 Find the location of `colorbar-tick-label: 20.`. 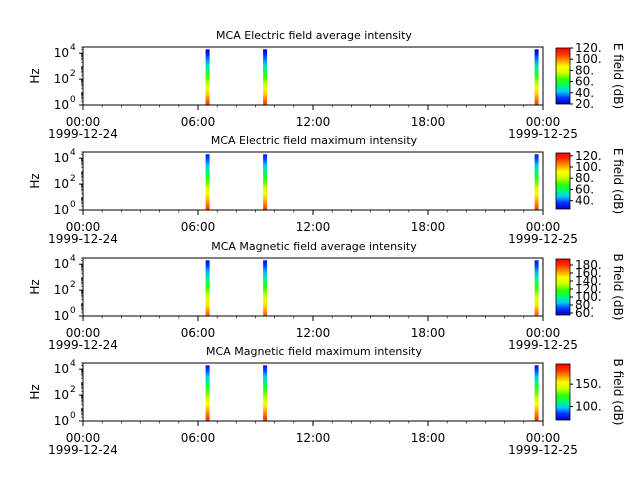

colorbar-tick-label: 20. is located at coordinates (584, 104).